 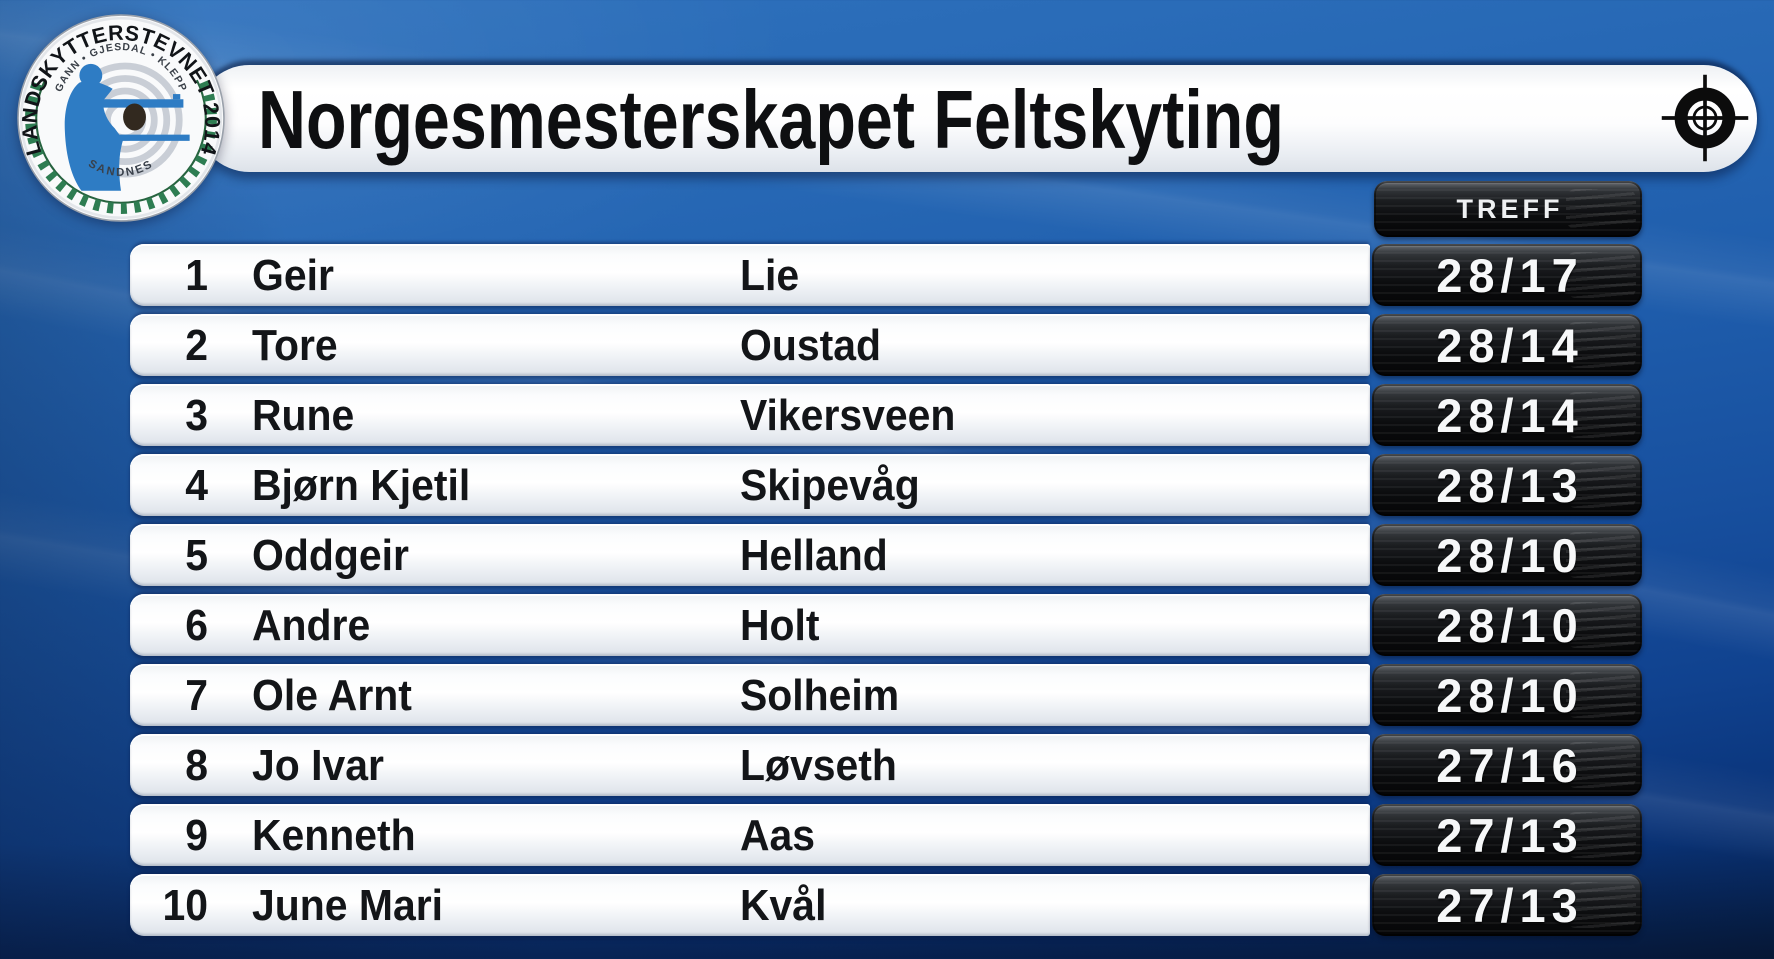 I want to click on last-name: Vikersveen, so click(x=848, y=415).